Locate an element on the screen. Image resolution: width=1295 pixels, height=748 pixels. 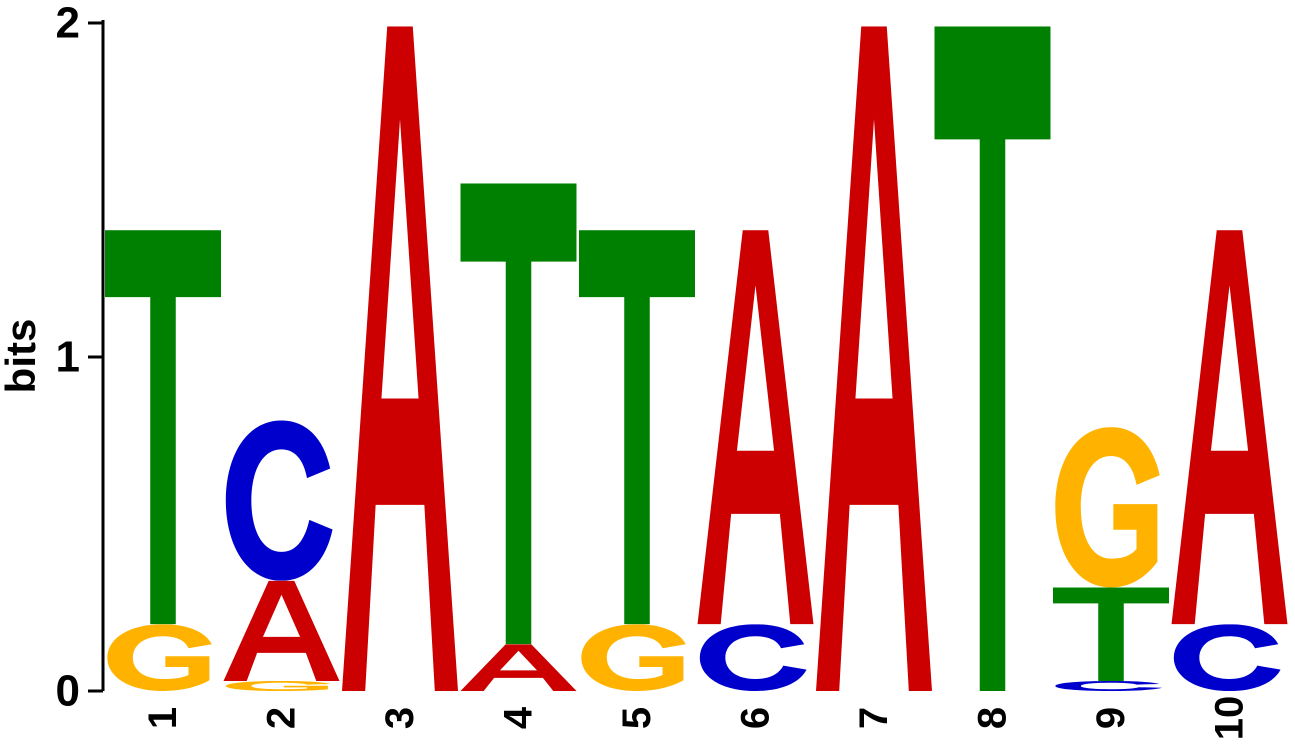
y-axis-ticks: 0 1 2 is located at coordinates (79, 358).